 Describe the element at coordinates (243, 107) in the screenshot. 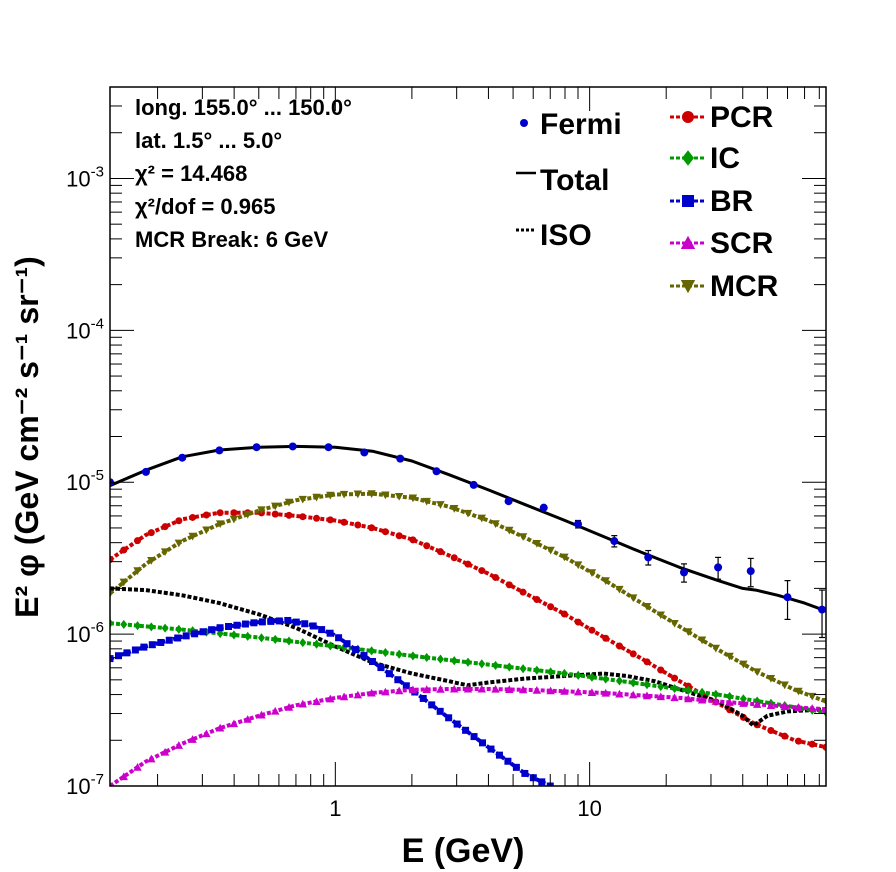

I see `info-line: long. 155.0° ... 150.0°` at that location.